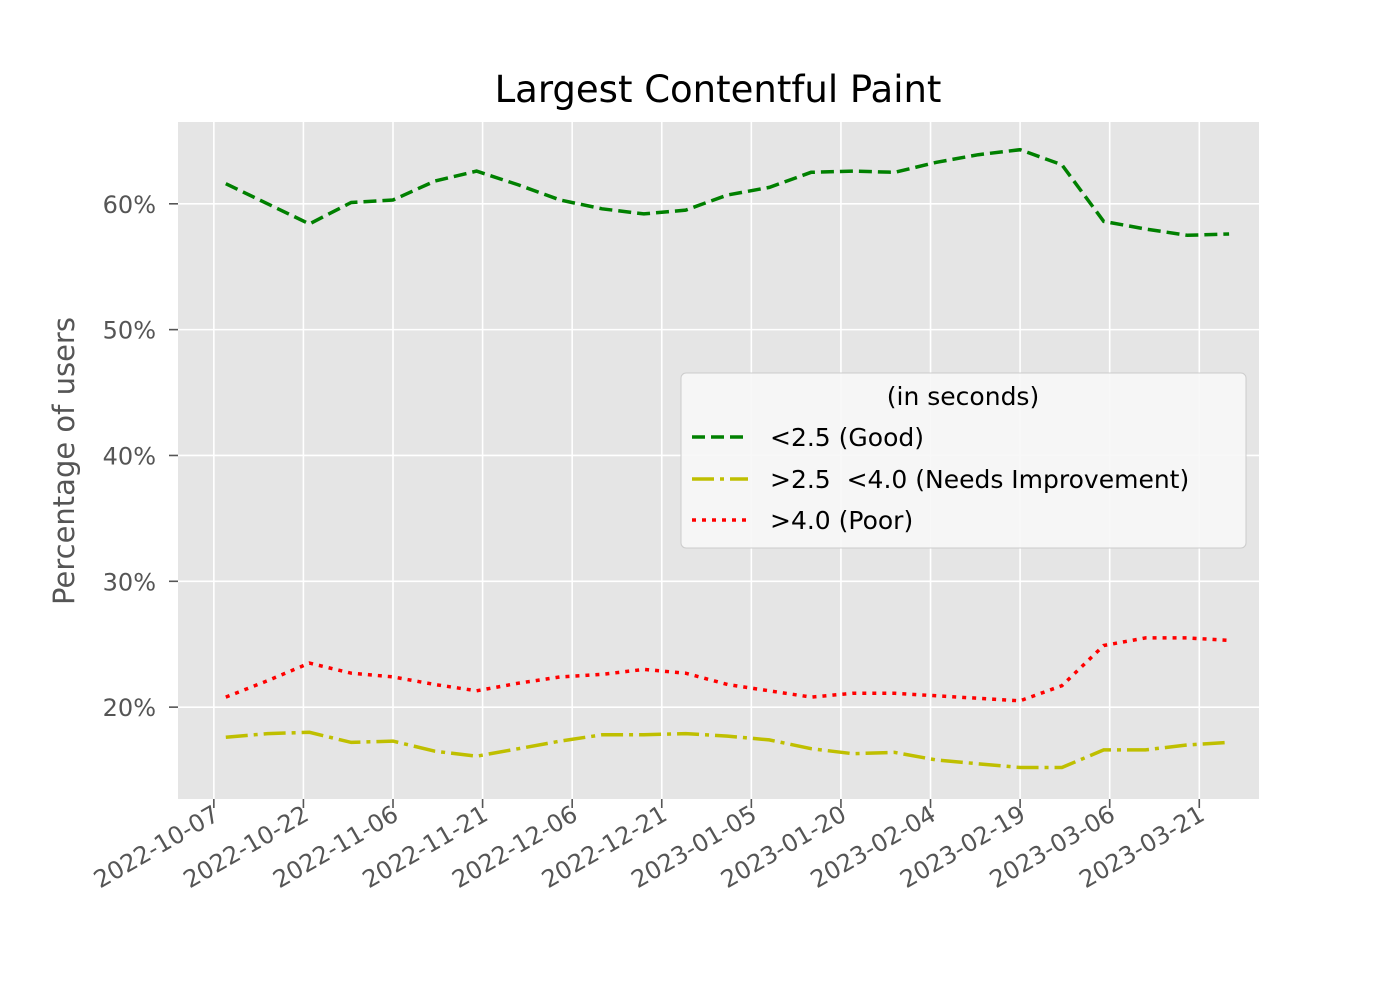 This screenshot has height=1000, width=1400. What do you see at coordinates (129, 205) in the screenshot?
I see `y-tick-label: 60%` at bounding box center [129, 205].